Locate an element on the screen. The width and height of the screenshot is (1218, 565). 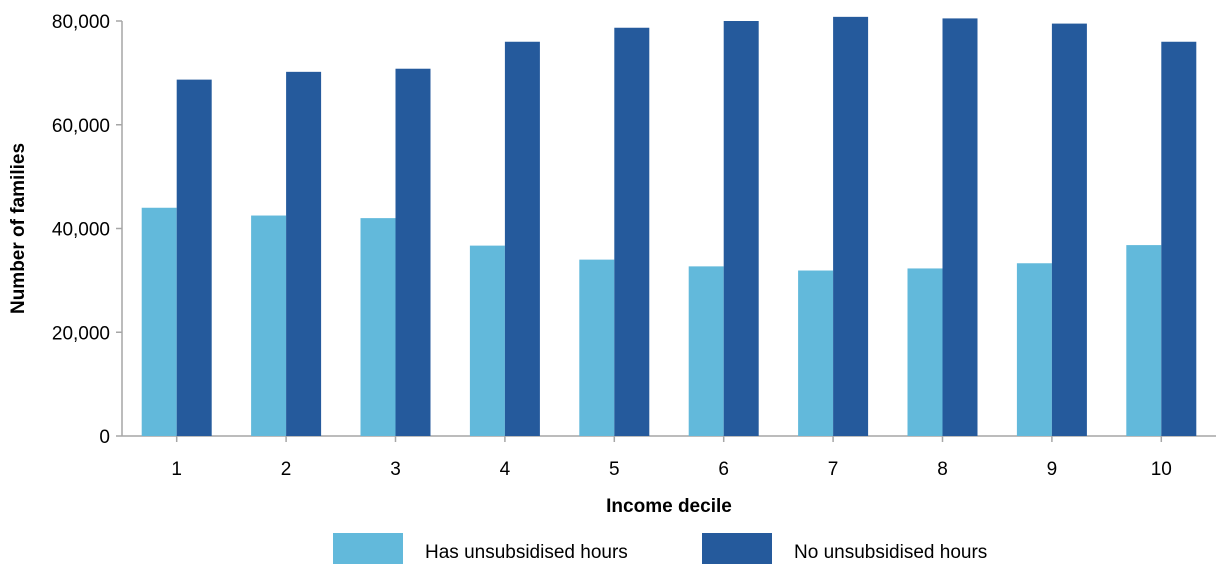
y-tick-label: 40,000 is located at coordinates (81, 230).